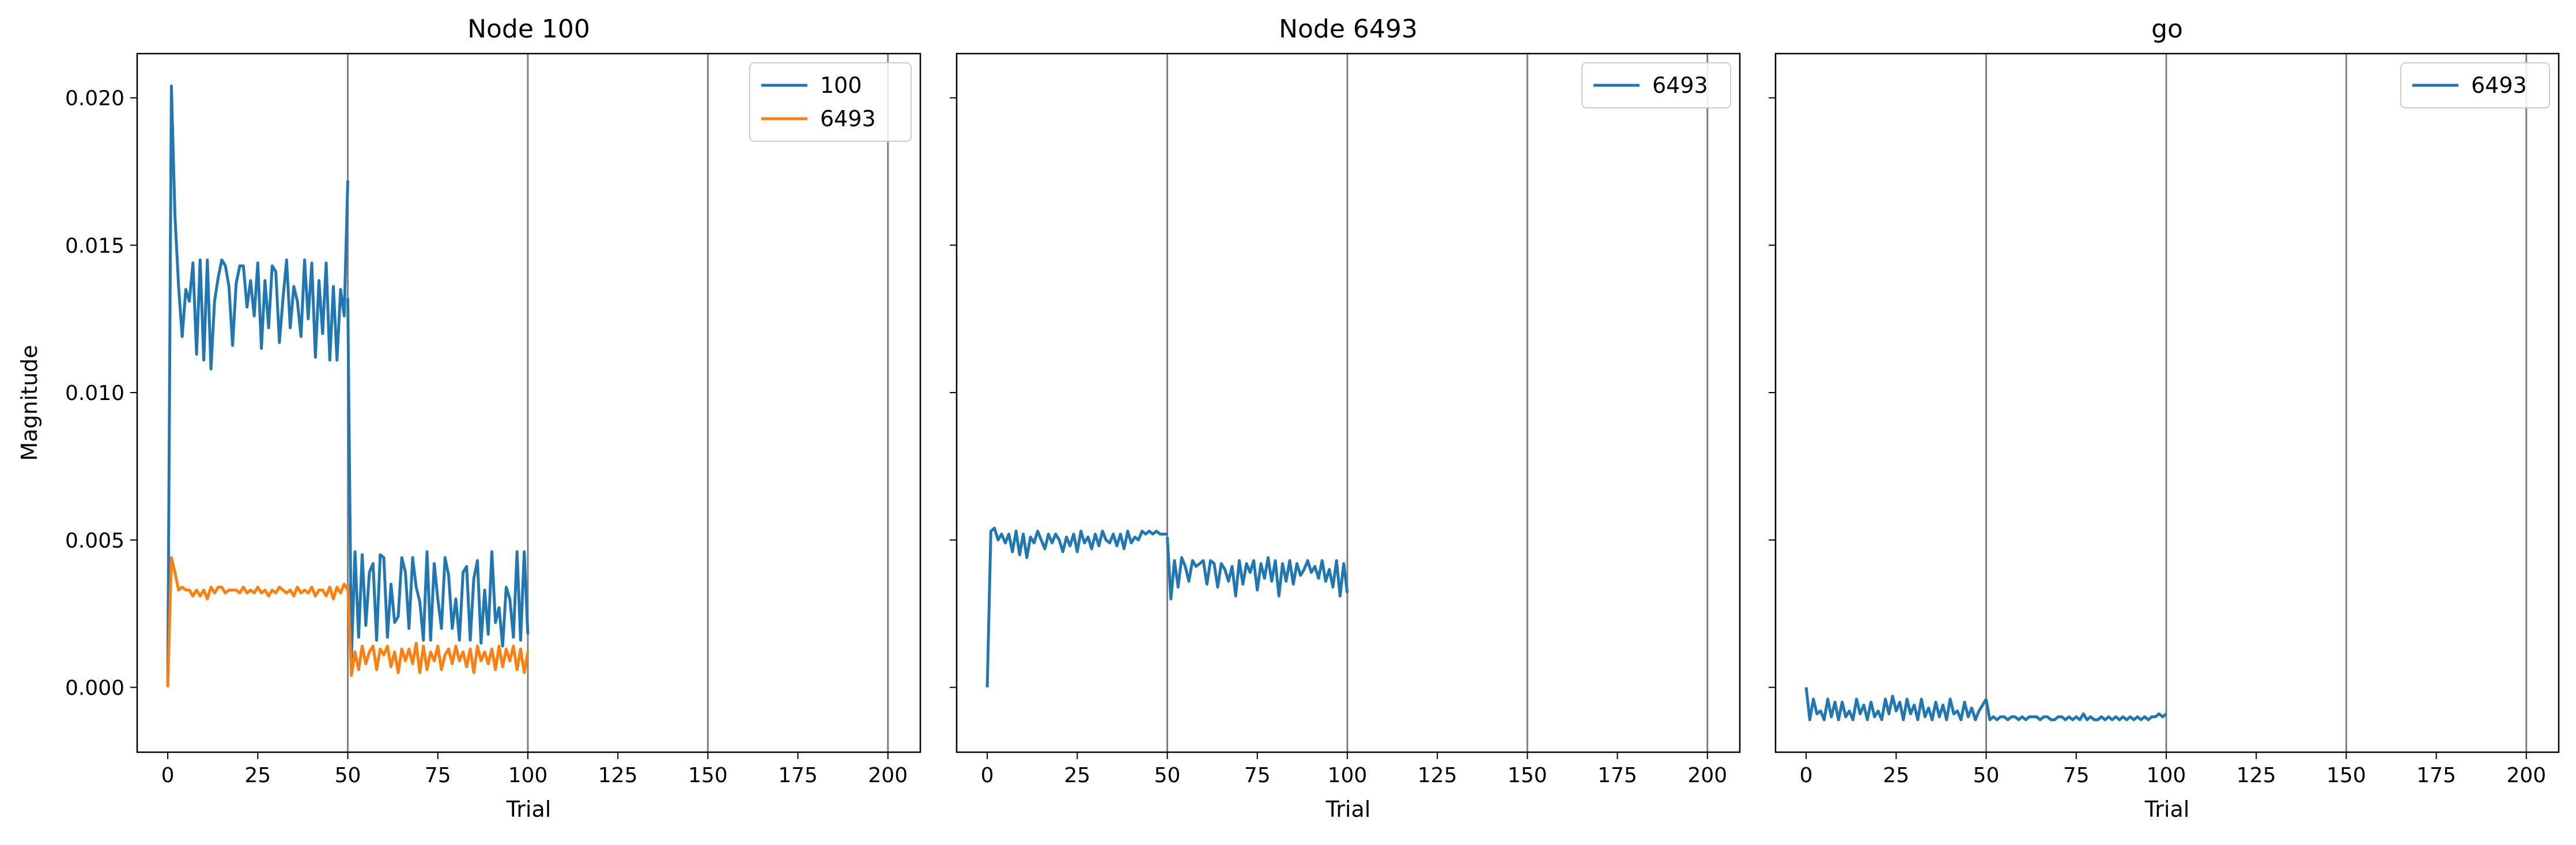 The image size is (2576, 845). I want to click on chart-title: Node 100, so click(528, 29).